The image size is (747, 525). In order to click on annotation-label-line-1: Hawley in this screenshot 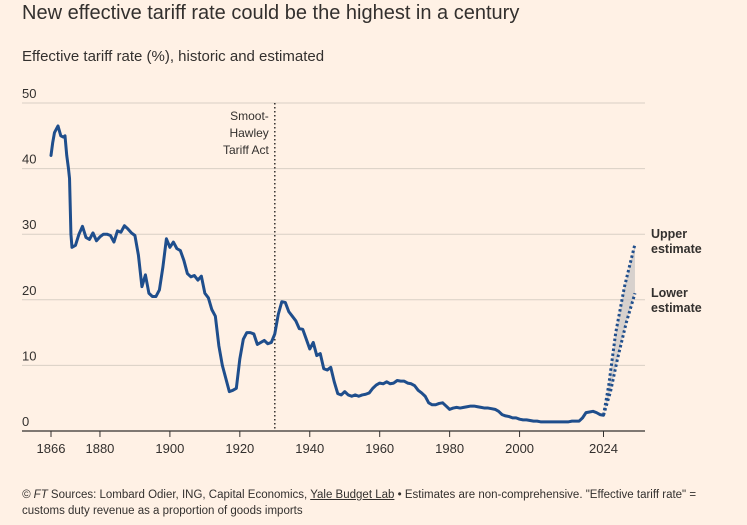, I will do `click(248, 133)`.